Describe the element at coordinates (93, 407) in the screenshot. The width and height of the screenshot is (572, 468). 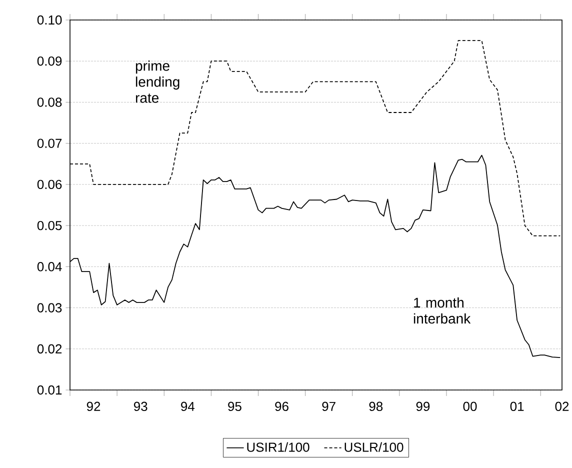
I see `x-tick-label: 92` at that location.